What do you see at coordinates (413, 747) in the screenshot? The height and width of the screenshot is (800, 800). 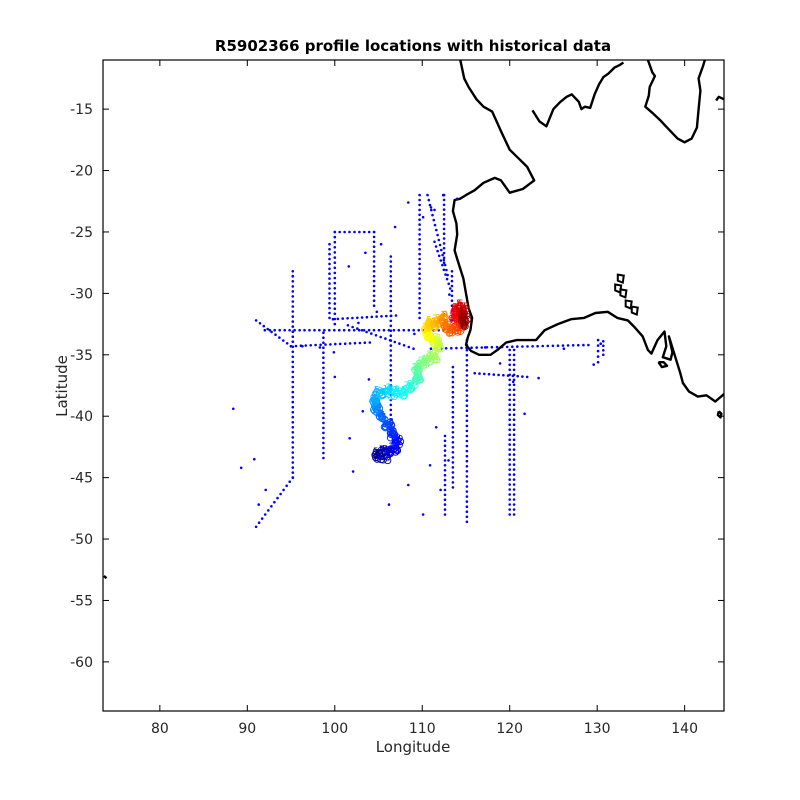 I see `x-axis-label: Longitude` at bounding box center [413, 747].